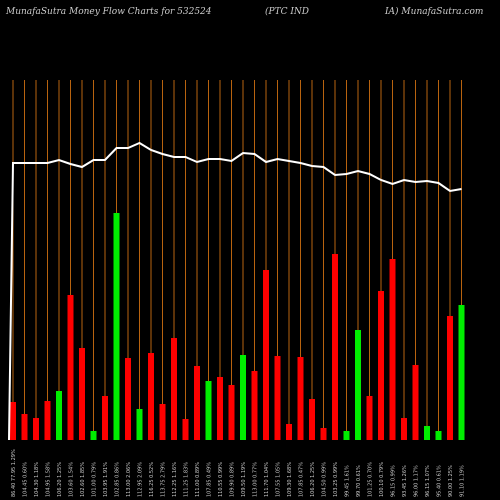 Image resolution: width=500 pixels, height=500 pixels. I want to click on x-tick-label: 93.45 1.26%, so click(405, 481).